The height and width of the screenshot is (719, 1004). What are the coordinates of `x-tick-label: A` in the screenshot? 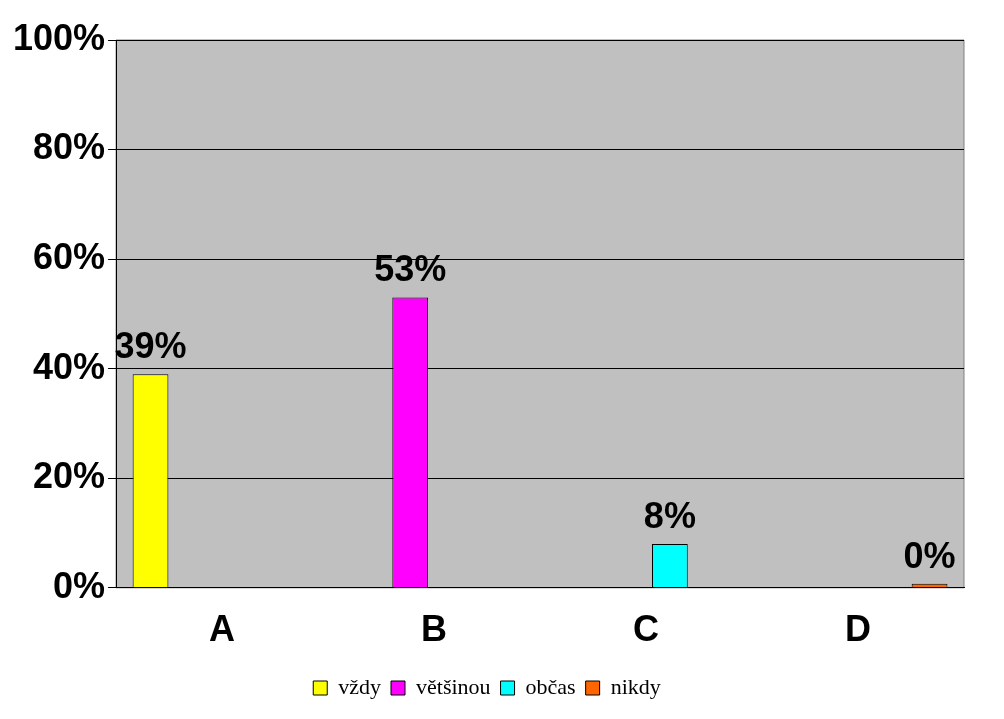 It's located at (222, 629).